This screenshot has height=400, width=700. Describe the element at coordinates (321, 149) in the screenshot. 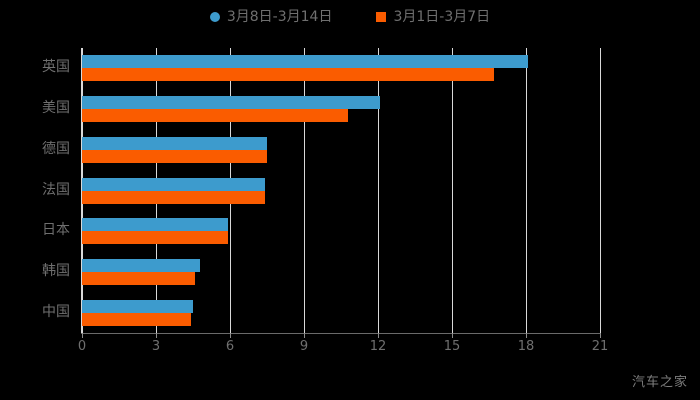

I see `chart-row: 德国` at that location.